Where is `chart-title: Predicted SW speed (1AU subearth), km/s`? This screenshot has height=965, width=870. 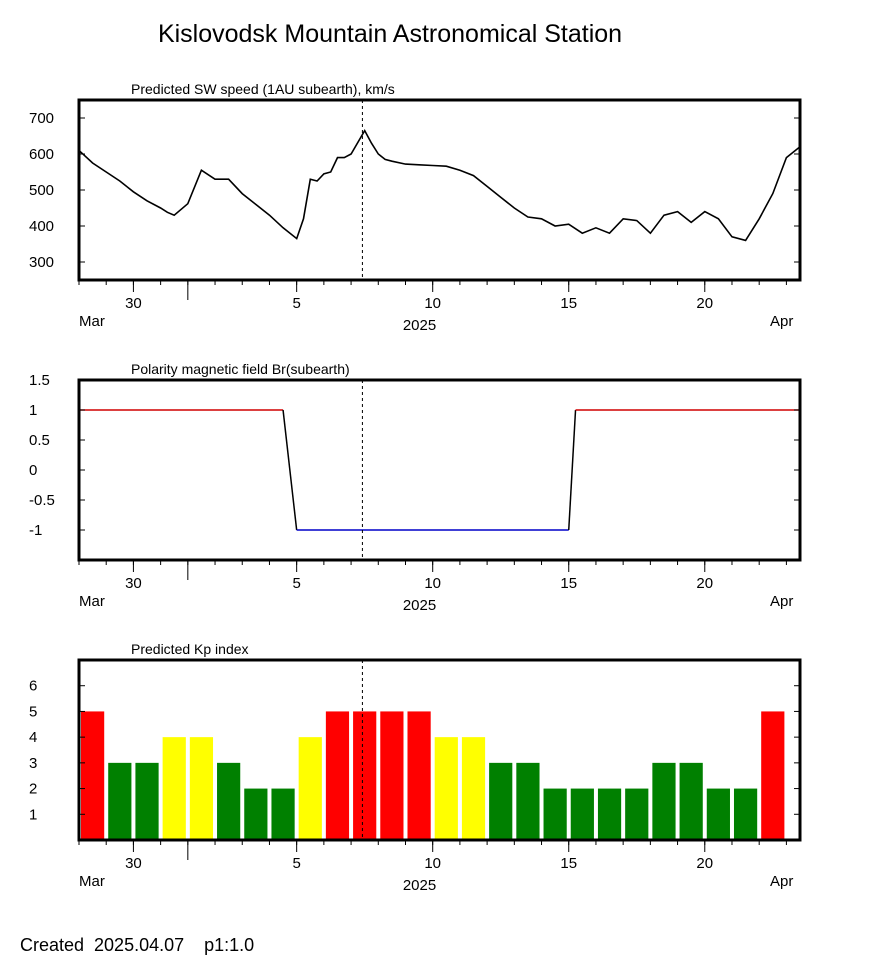 chart-title: Predicted SW speed (1AU subearth), km/s is located at coordinates (263, 89).